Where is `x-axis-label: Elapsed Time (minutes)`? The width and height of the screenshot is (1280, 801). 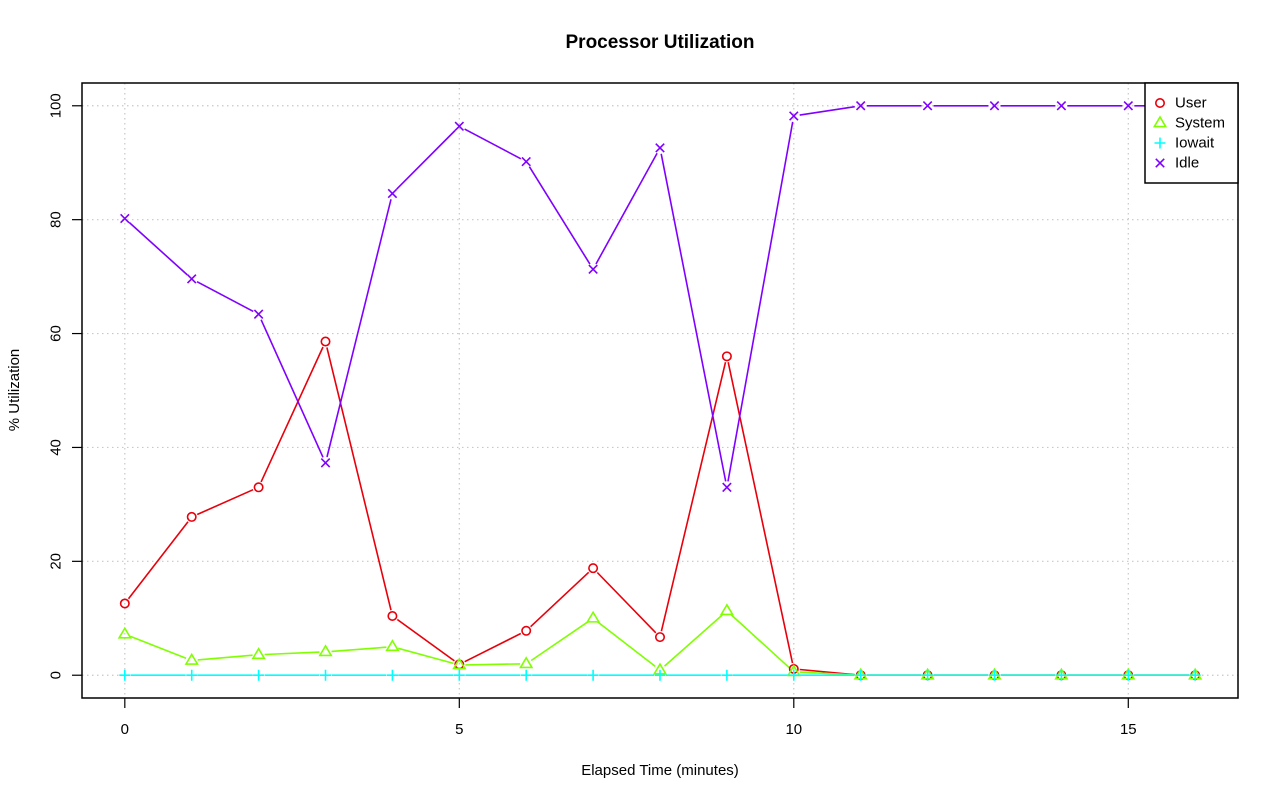
x-axis-label: Elapsed Time (minutes) is located at coordinates (660, 770).